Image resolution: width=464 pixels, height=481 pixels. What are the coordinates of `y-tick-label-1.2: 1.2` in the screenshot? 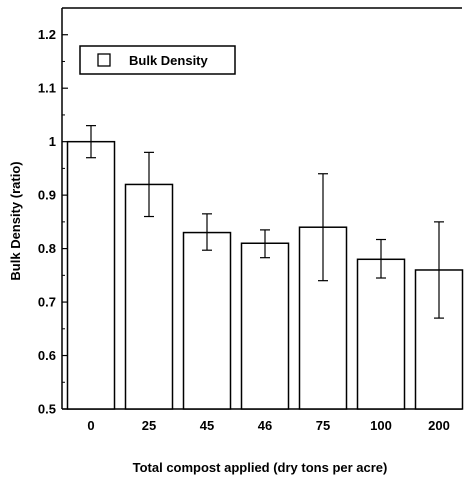 It's located at (47, 34).